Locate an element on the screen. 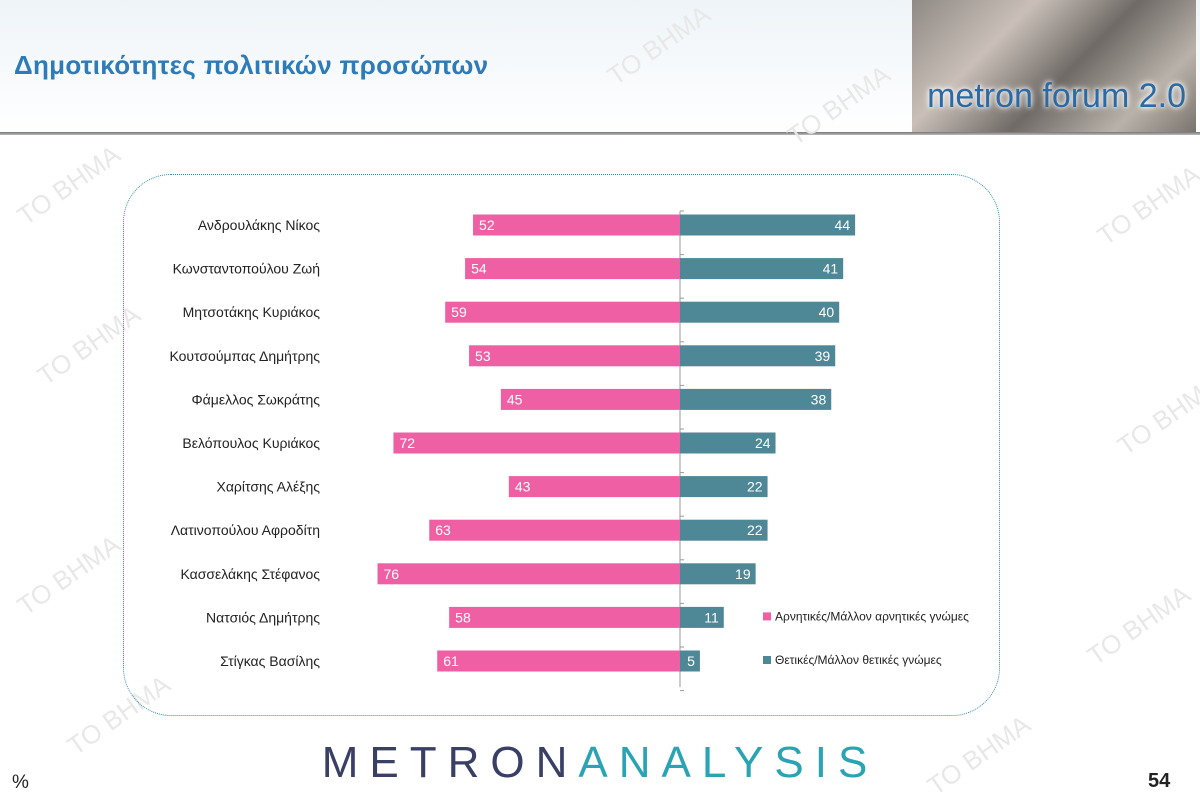  data-label-negative: 53 is located at coordinates (483, 356).